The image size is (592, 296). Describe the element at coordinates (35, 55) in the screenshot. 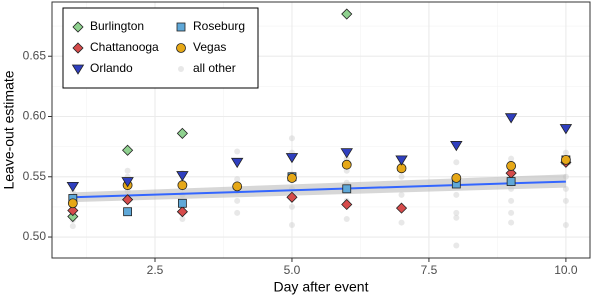

I see `y-tick-label: 0.65` at that location.